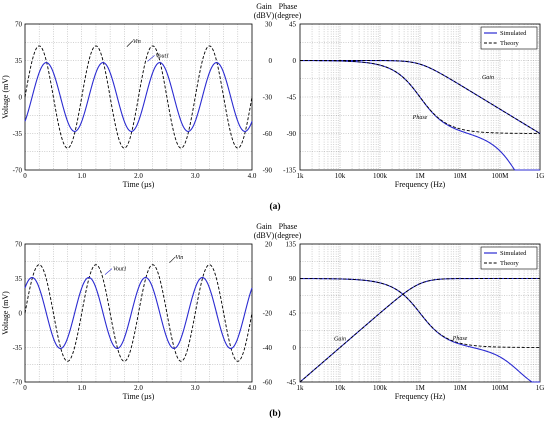 This screenshot has height=428, width=550. I want to click on phase-tick-label: -90, so click(292, 134).